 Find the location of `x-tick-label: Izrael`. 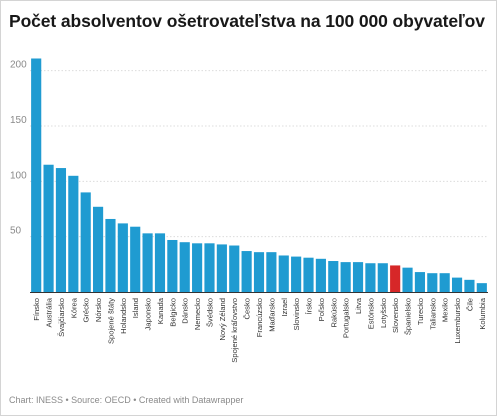

x-tick-label: Izrael is located at coordinates (284, 307).